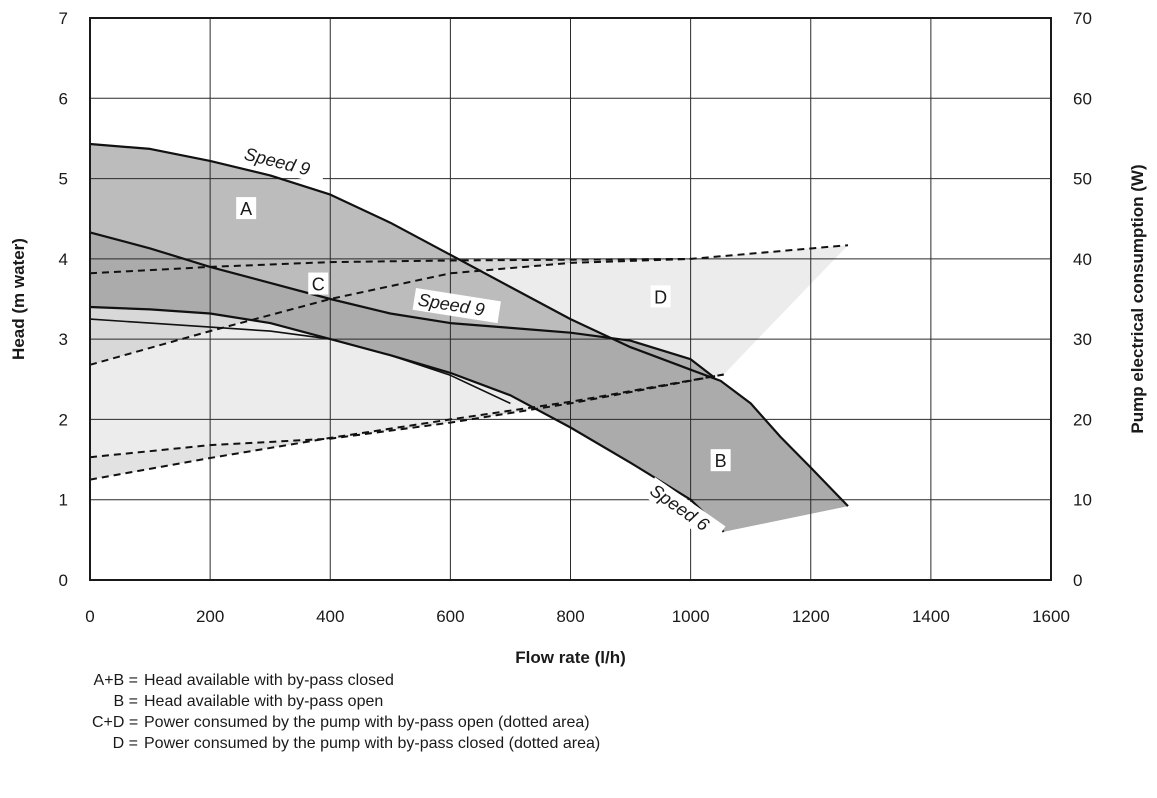 Image resolution: width=1157 pixels, height=798 pixels. What do you see at coordinates (931, 616) in the screenshot?
I see `x-tick-label: 1400` at bounding box center [931, 616].